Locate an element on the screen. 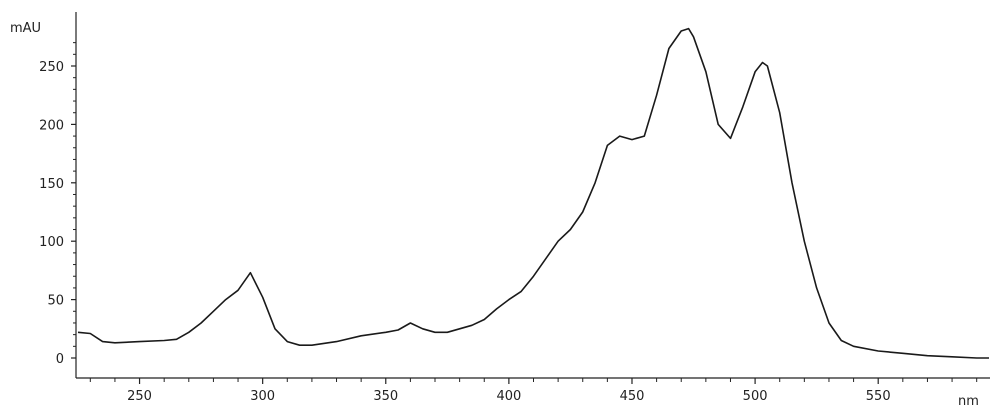  x-tick-label: 450 is located at coordinates (632, 396).